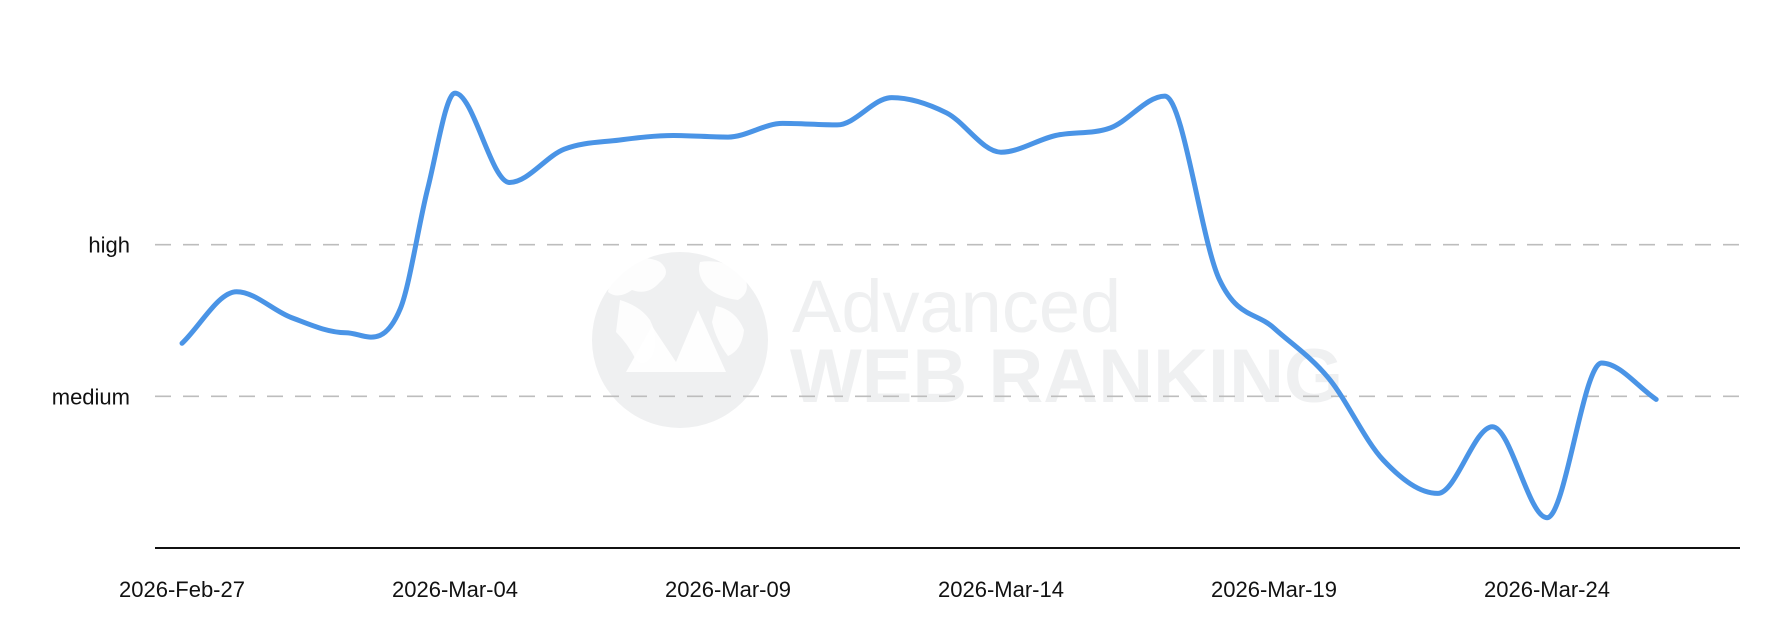 This screenshot has height=634, width=1776. What do you see at coordinates (1547, 589) in the screenshot?
I see `x-tick-label: 2026-Mar-24` at bounding box center [1547, 589].